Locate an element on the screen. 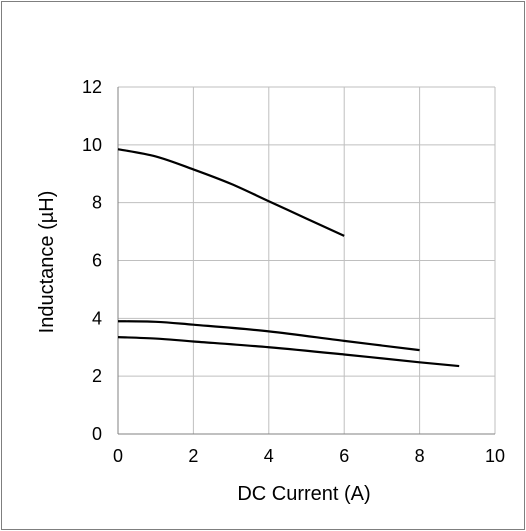 The image size is (526, 531). x-tick-label: 10 is located at coordinates (495, 456).